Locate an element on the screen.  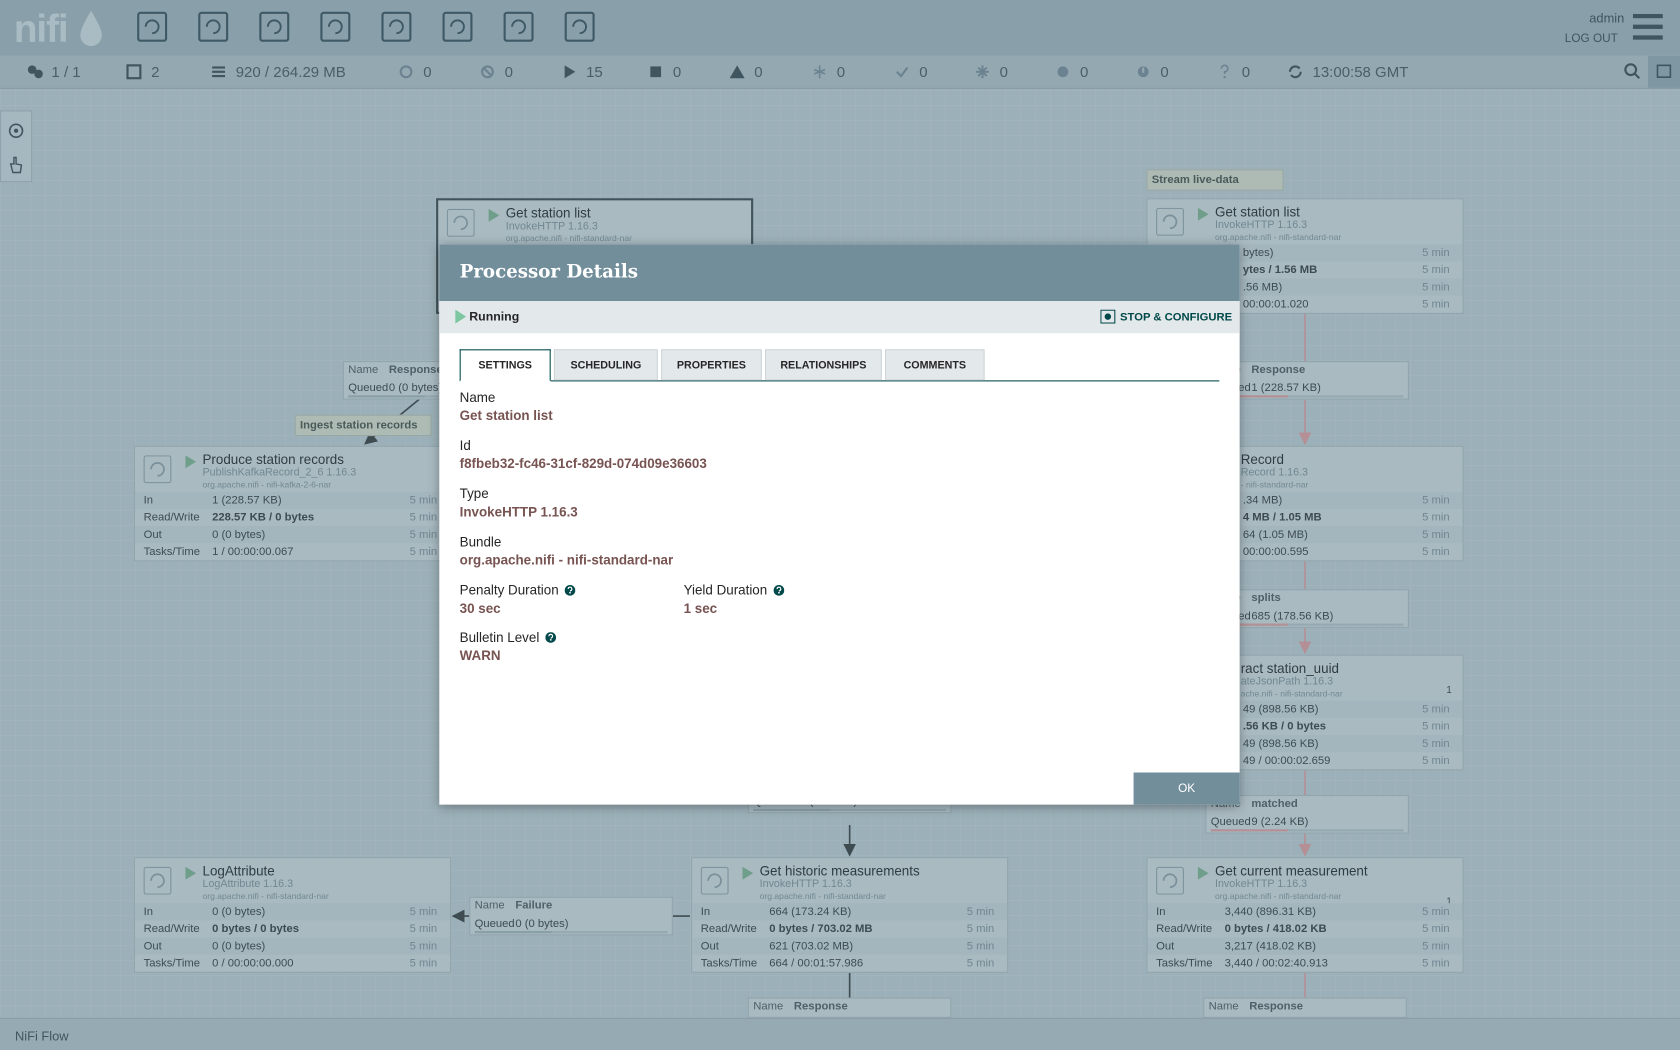
output-port-tool is located at coordinates (274, 27).